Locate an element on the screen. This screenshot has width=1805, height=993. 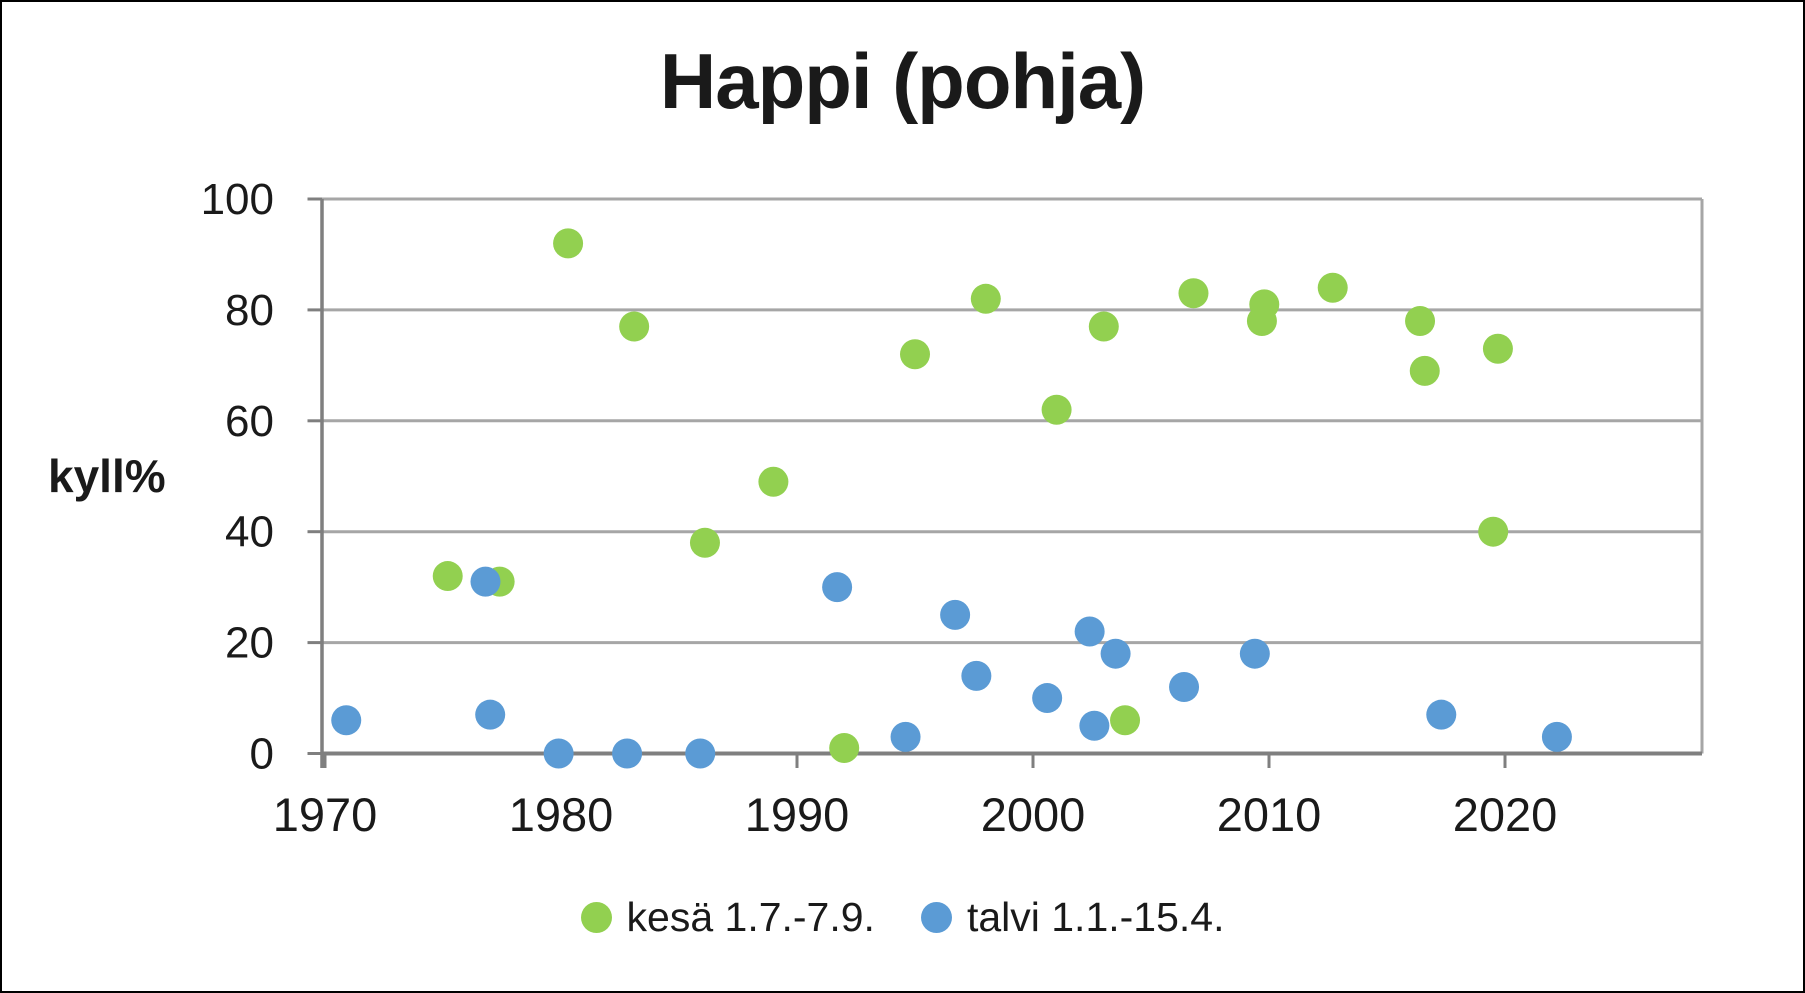
legend-marker-talvi-icon is located at coordinates (936, 917).